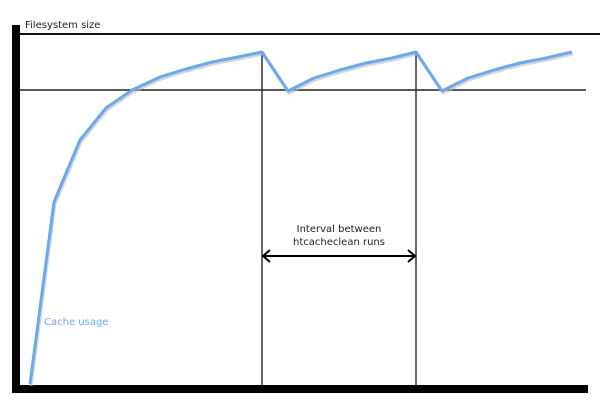  What do you see at coordinates (339, 229) in the screenshot?
I see `interval-label-line1: Interval between` at bounding box center [339, 229].